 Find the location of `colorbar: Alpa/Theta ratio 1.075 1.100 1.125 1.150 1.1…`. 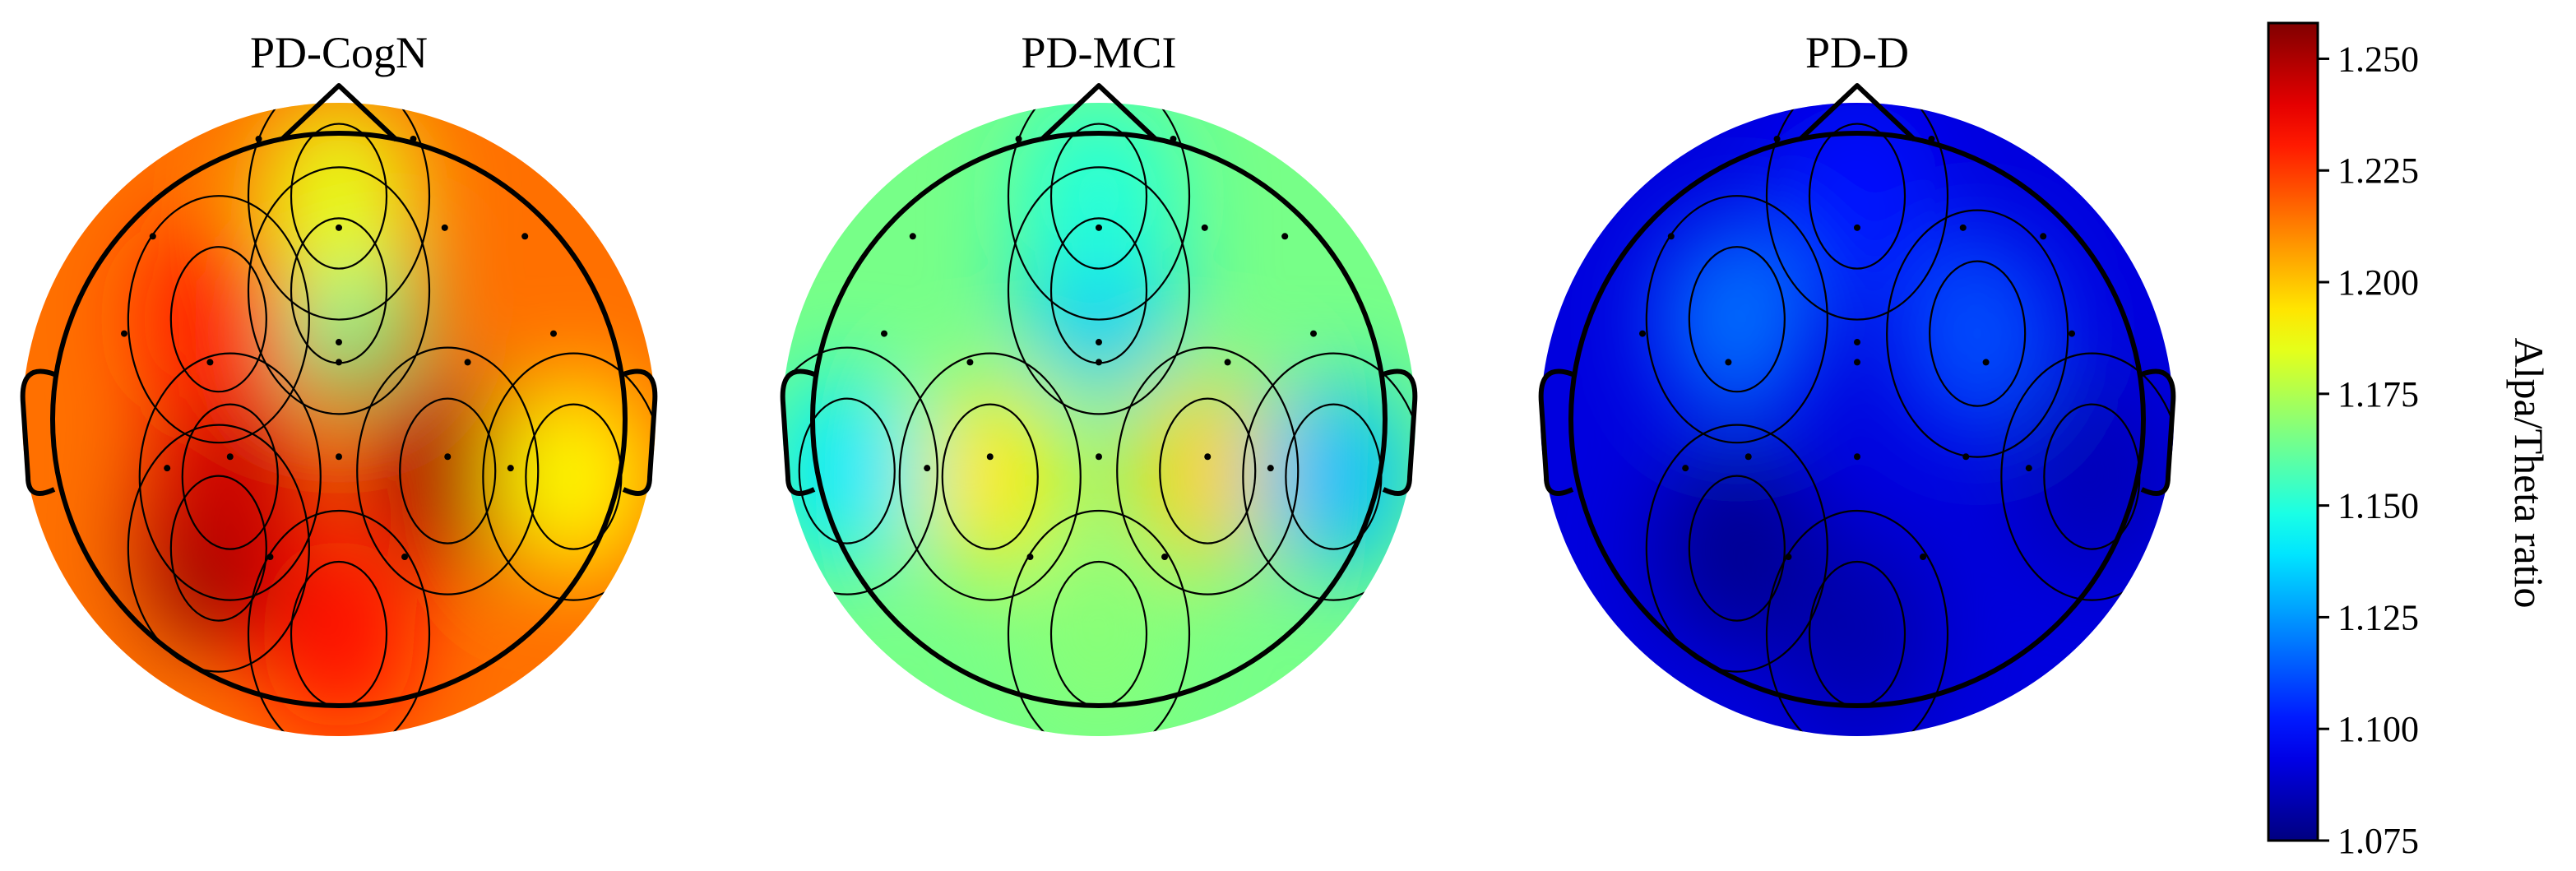

colorbar: Alpa/Theta ratio 1.075 1.100 1.125 1.150 1.1… is located at coordinates (2410, 441).